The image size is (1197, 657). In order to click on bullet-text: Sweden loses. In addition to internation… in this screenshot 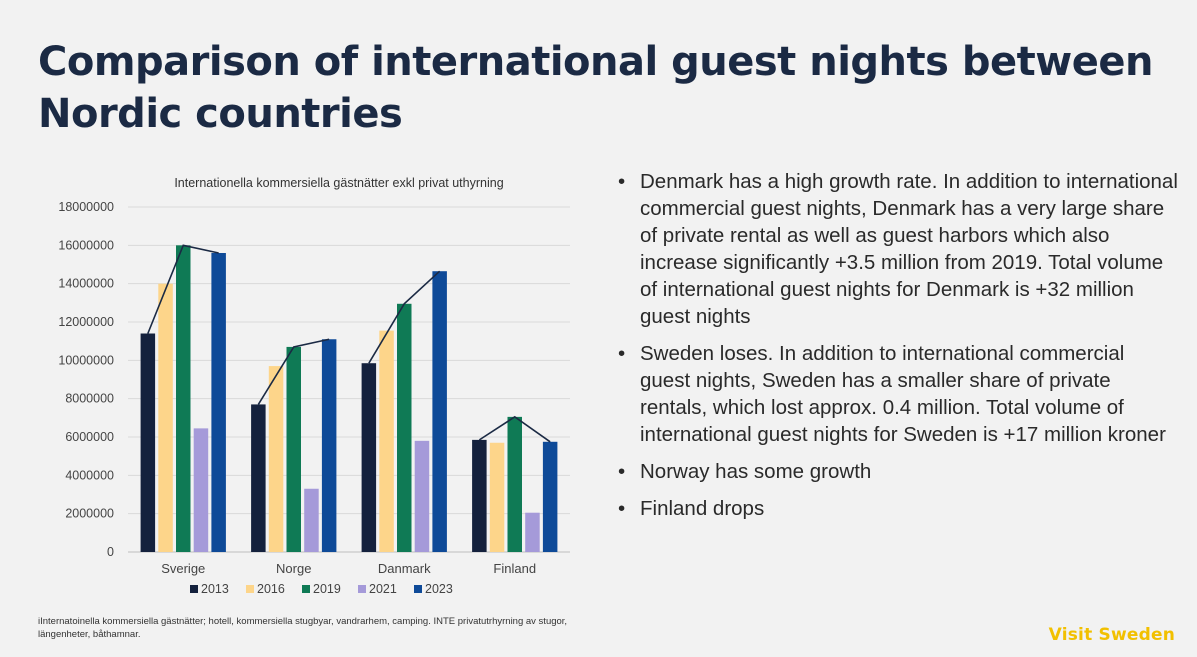, I will do `click(903, 394)`.